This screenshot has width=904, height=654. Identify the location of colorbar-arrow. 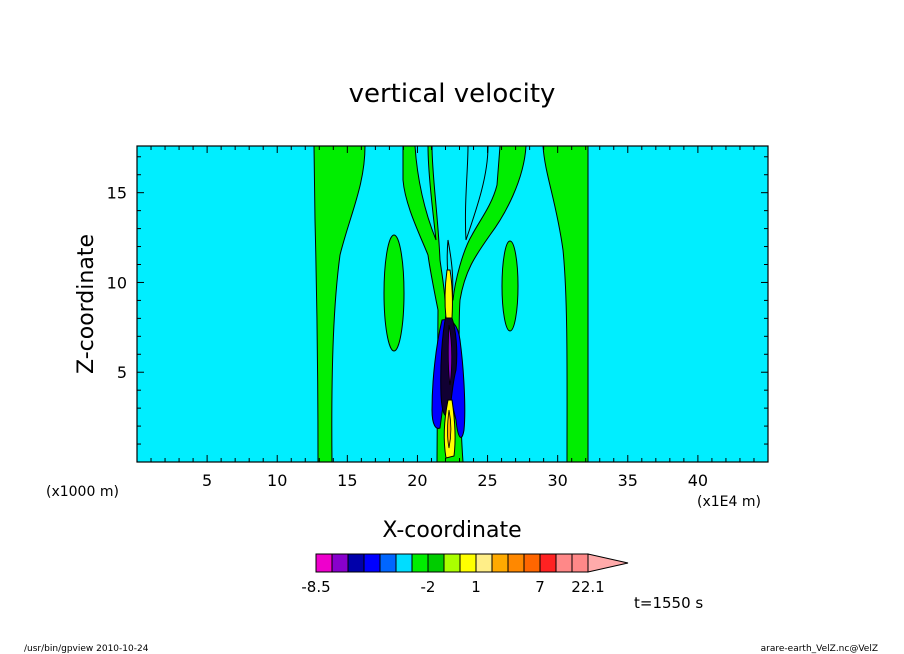
(608, 563).